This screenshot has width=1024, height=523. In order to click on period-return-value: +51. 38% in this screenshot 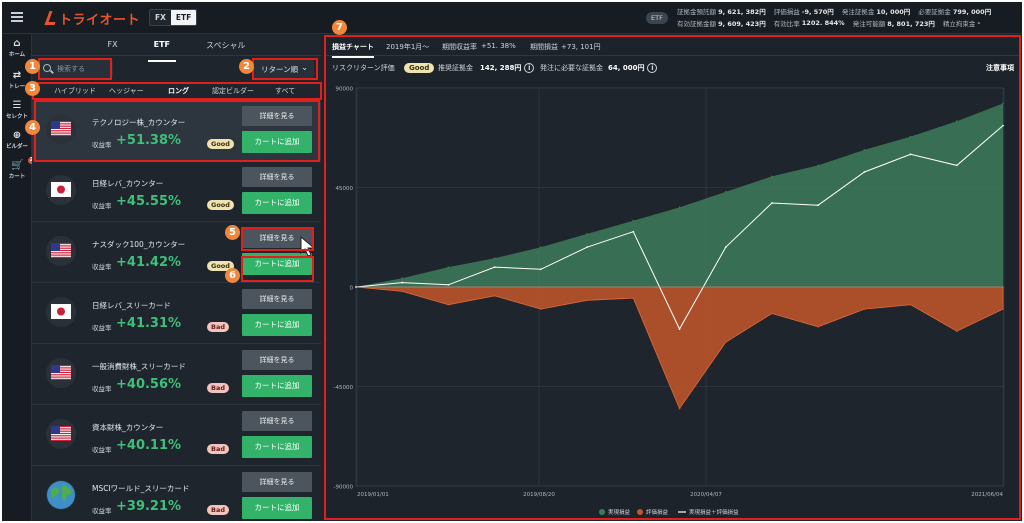, I will do `click(498, 46)`.